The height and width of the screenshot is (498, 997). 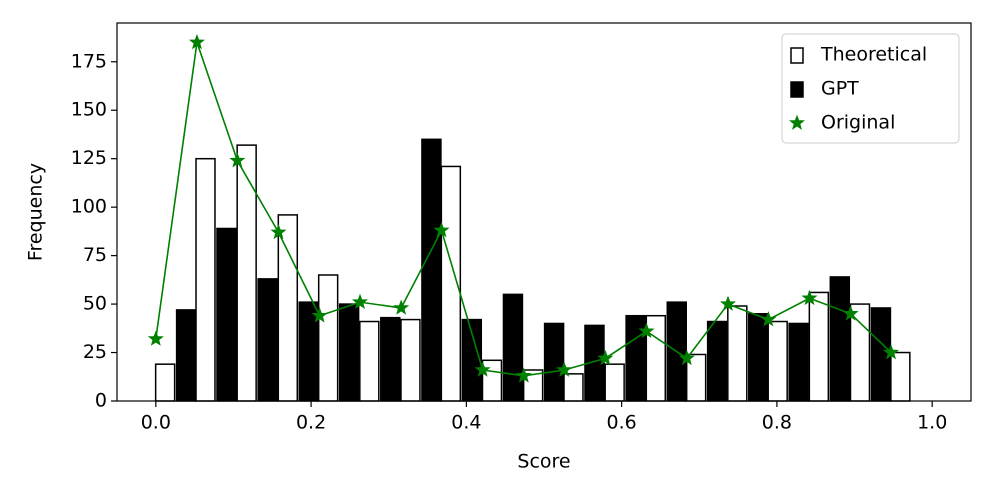 I want to click on x-tick-label: 0.4, so click(x=466, y=423).